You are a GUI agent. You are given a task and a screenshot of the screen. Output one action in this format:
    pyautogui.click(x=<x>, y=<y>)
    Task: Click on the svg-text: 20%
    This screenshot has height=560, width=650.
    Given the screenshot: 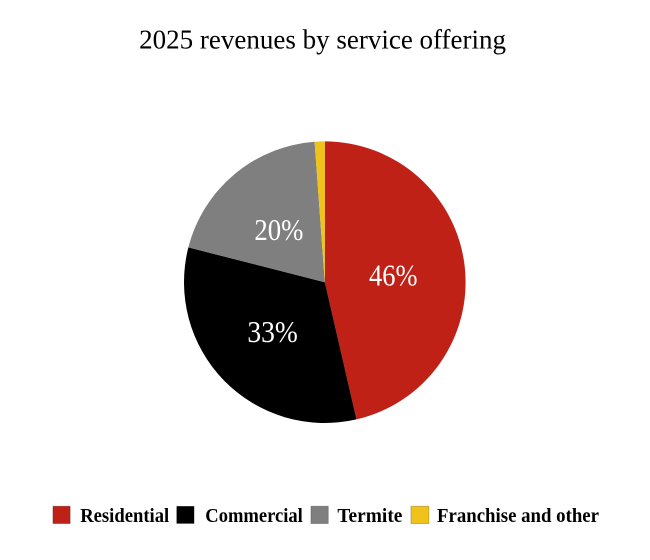 What is the action you would take?
    pyautogui.click(x=278, y=230)
    